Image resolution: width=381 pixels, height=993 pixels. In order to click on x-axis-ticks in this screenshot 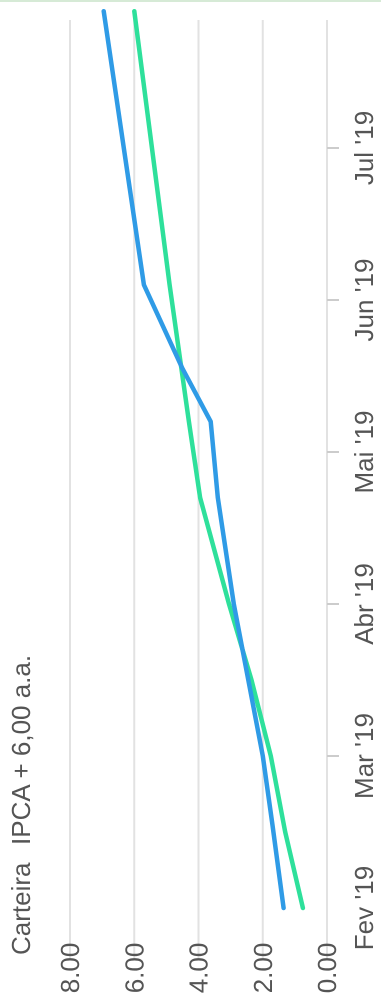, I will do `click(333, 452)`.